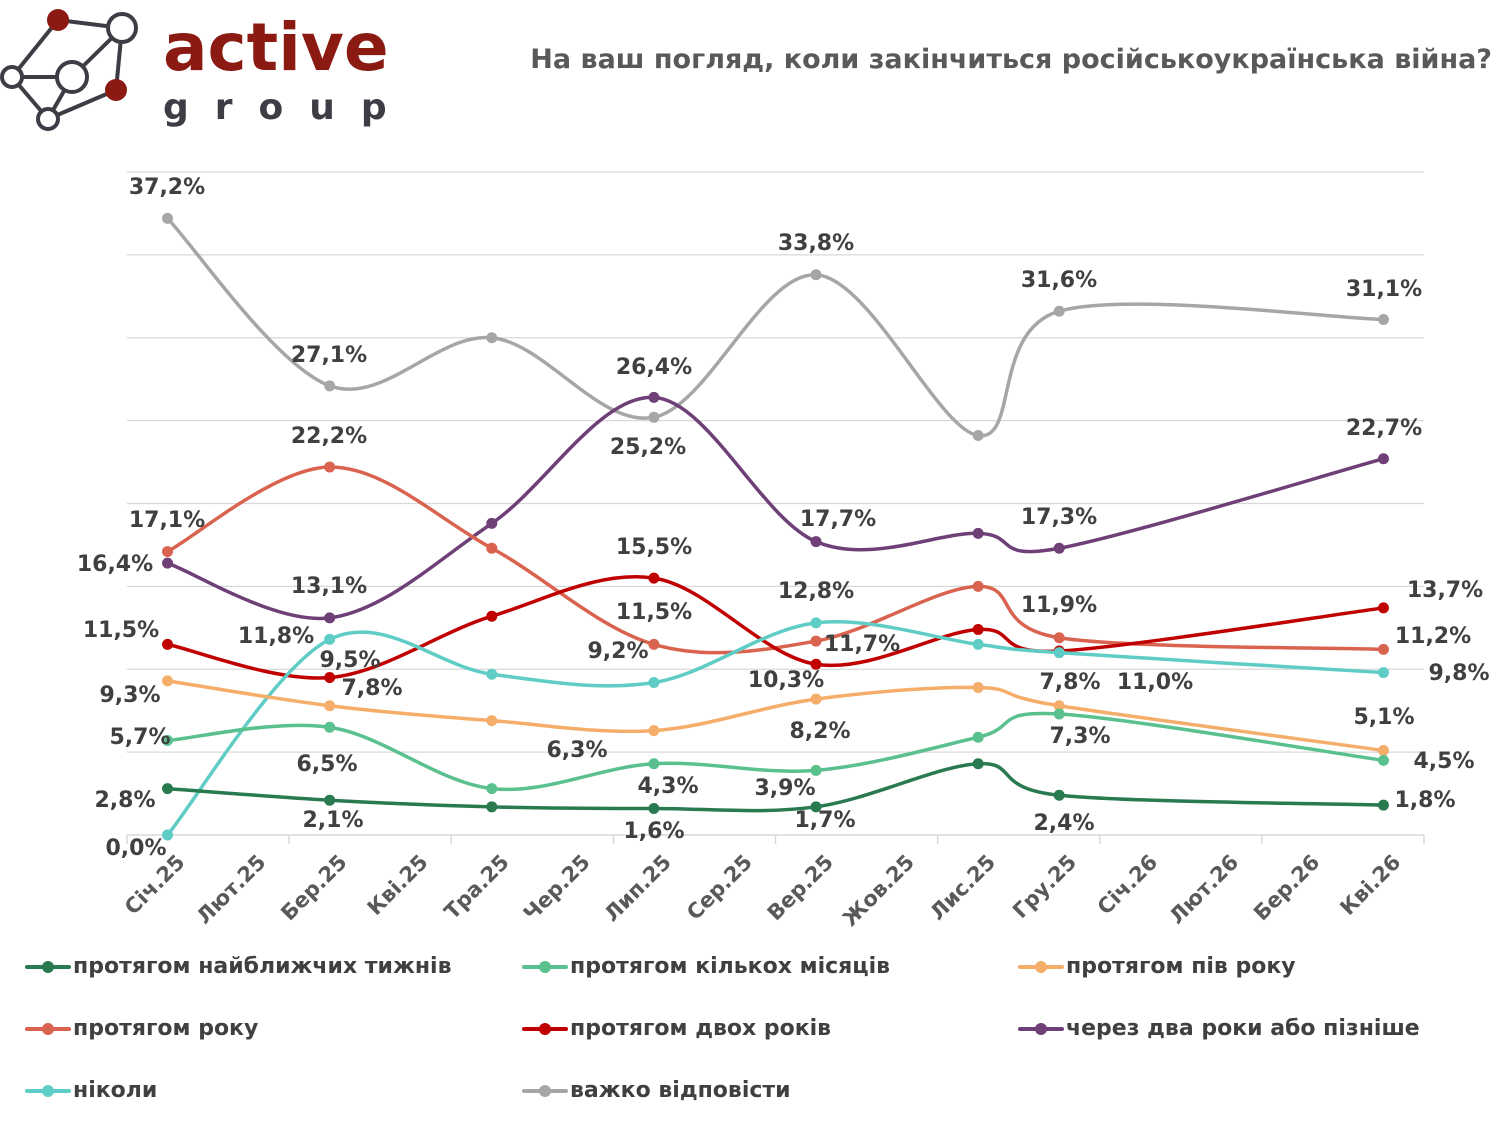 The height and width of the screenshot is (1125, 1500). Describe the element at coordinates (701, 1028) in the screenshot. I see `legend-label: протягом двох років` at that location.